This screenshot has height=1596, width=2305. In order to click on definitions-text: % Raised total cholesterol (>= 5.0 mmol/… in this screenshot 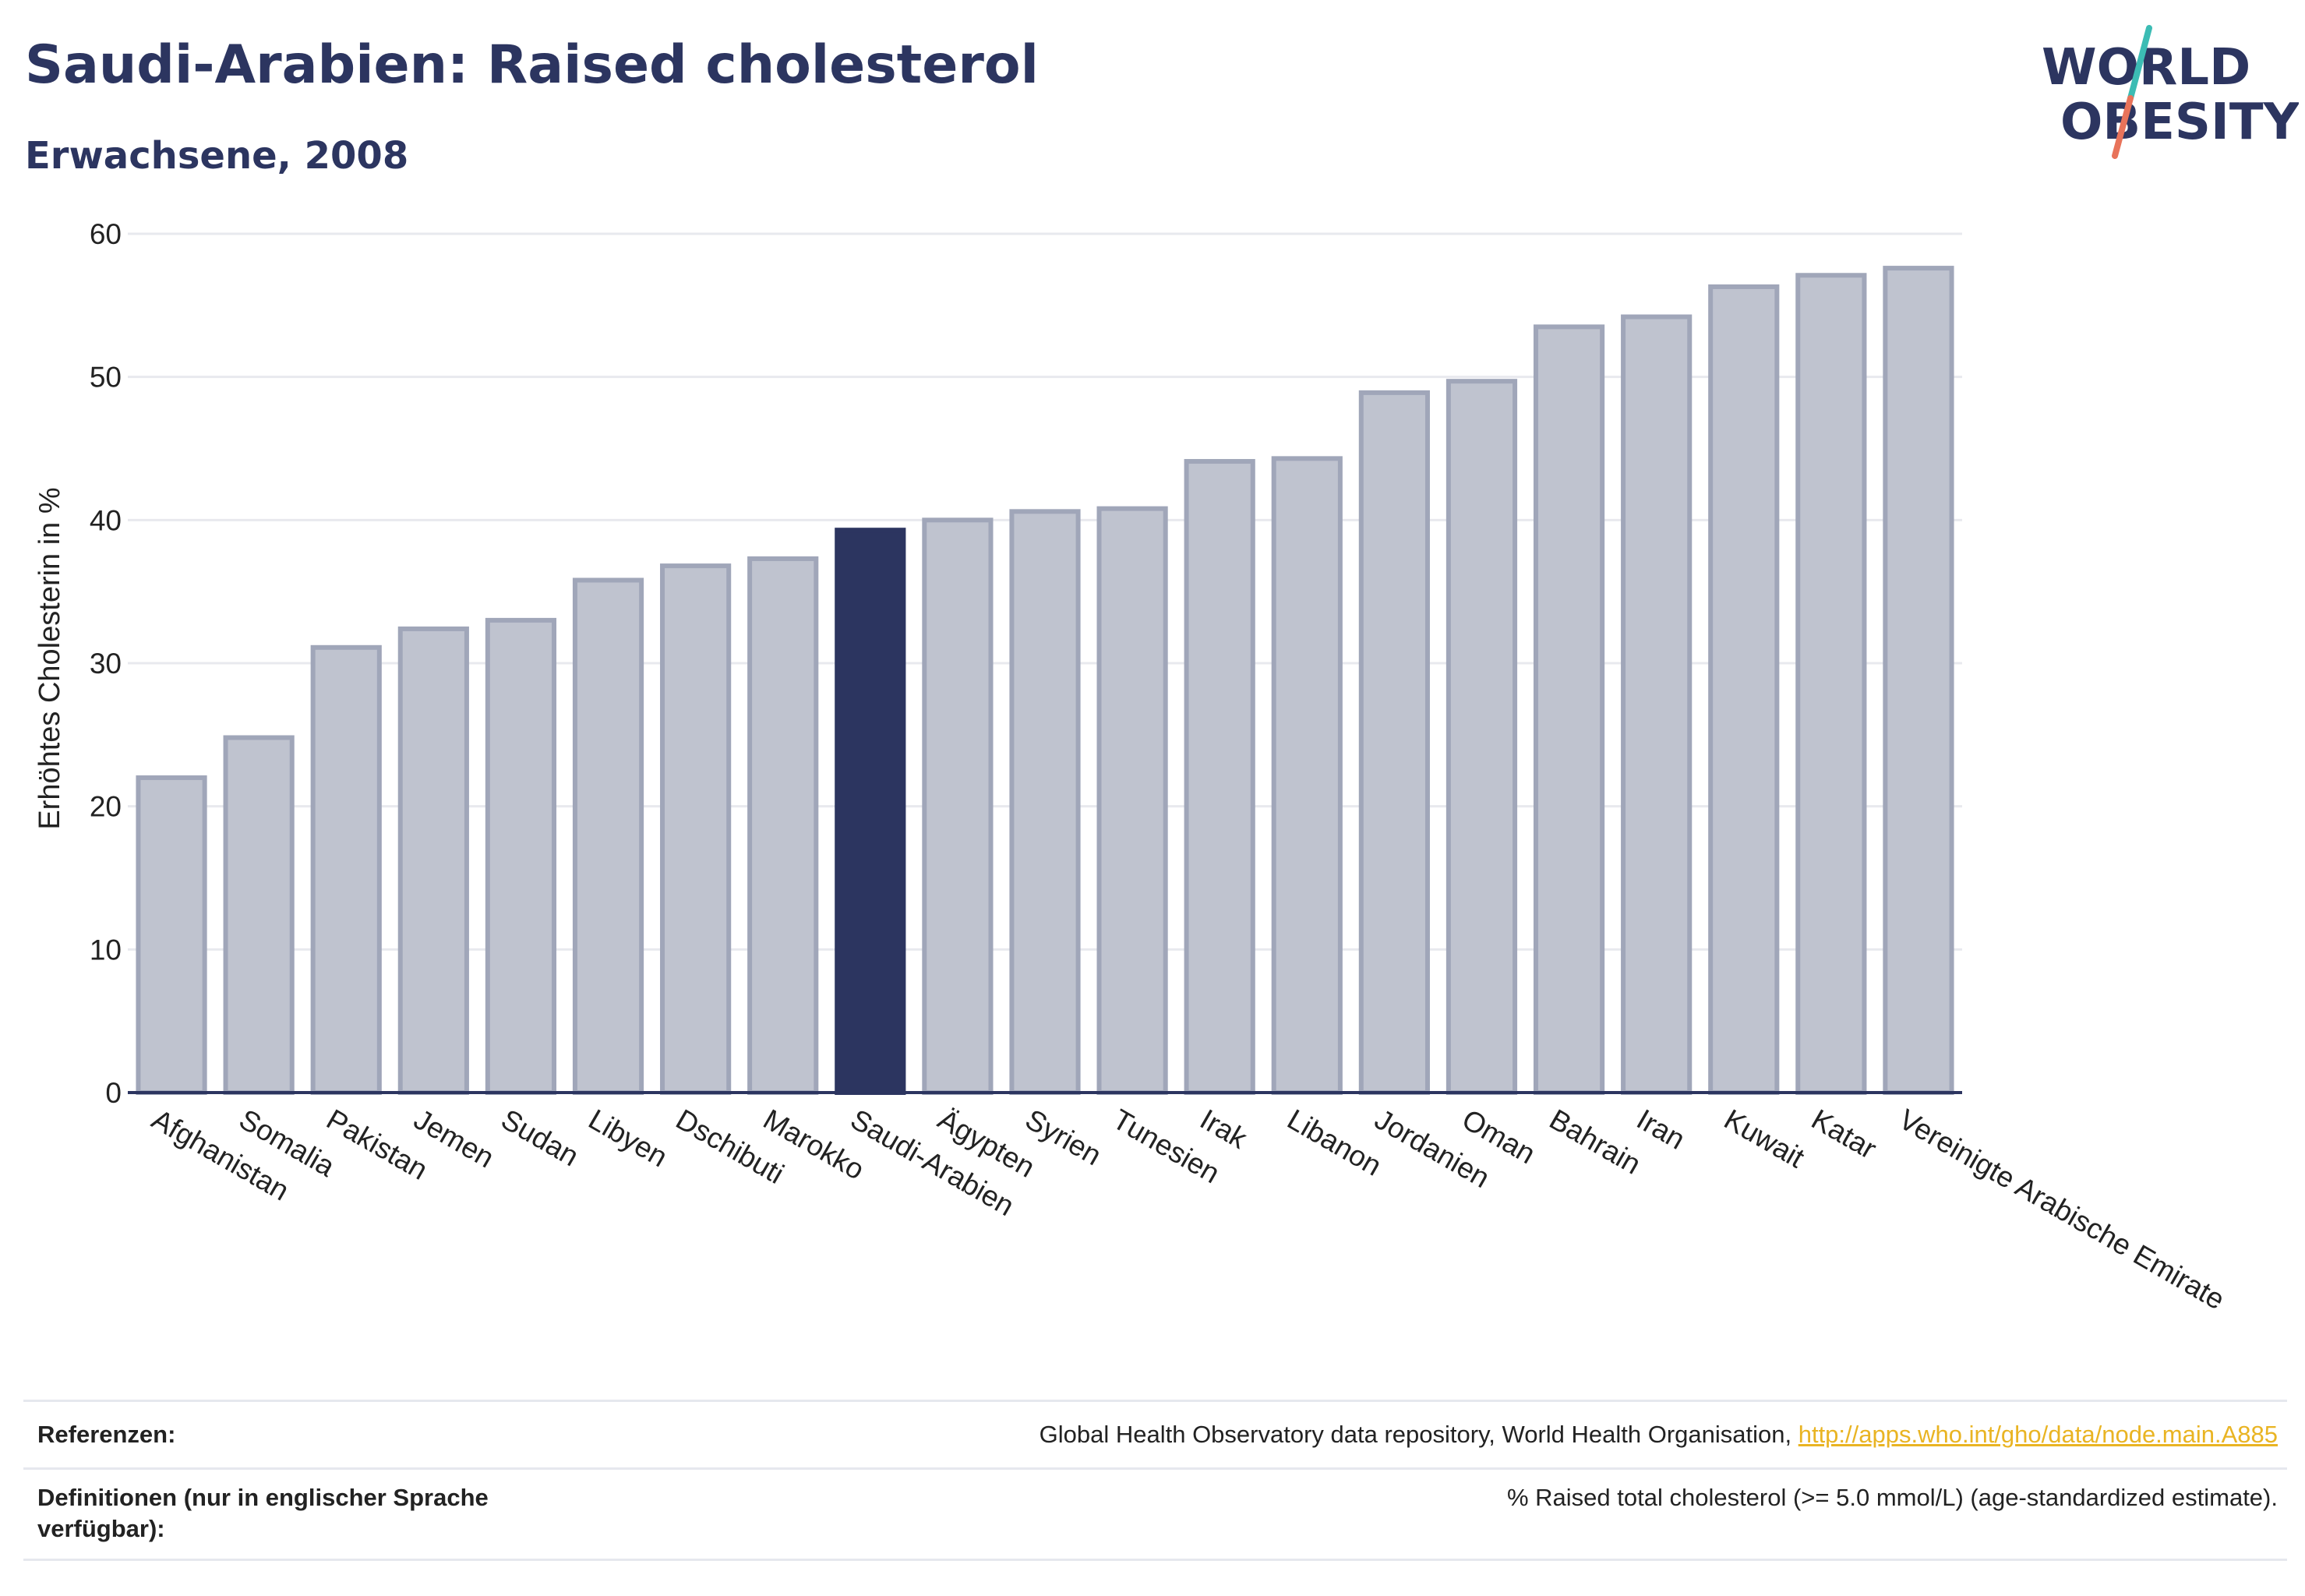, I will do `click(1892, 1497)`.